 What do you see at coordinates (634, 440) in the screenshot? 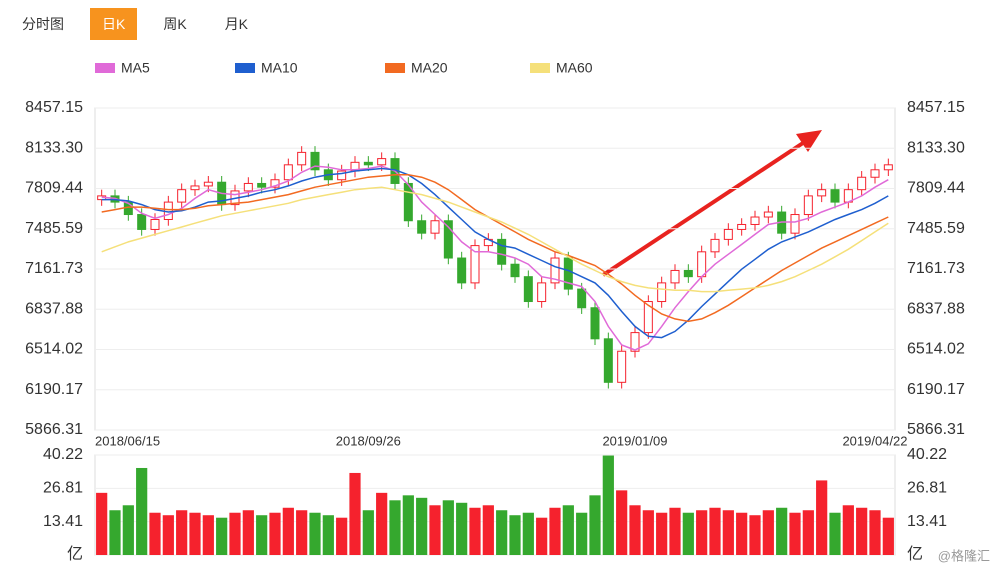
I see `x-tick-label: 2019/01/09` at bounding box center [634, 440].